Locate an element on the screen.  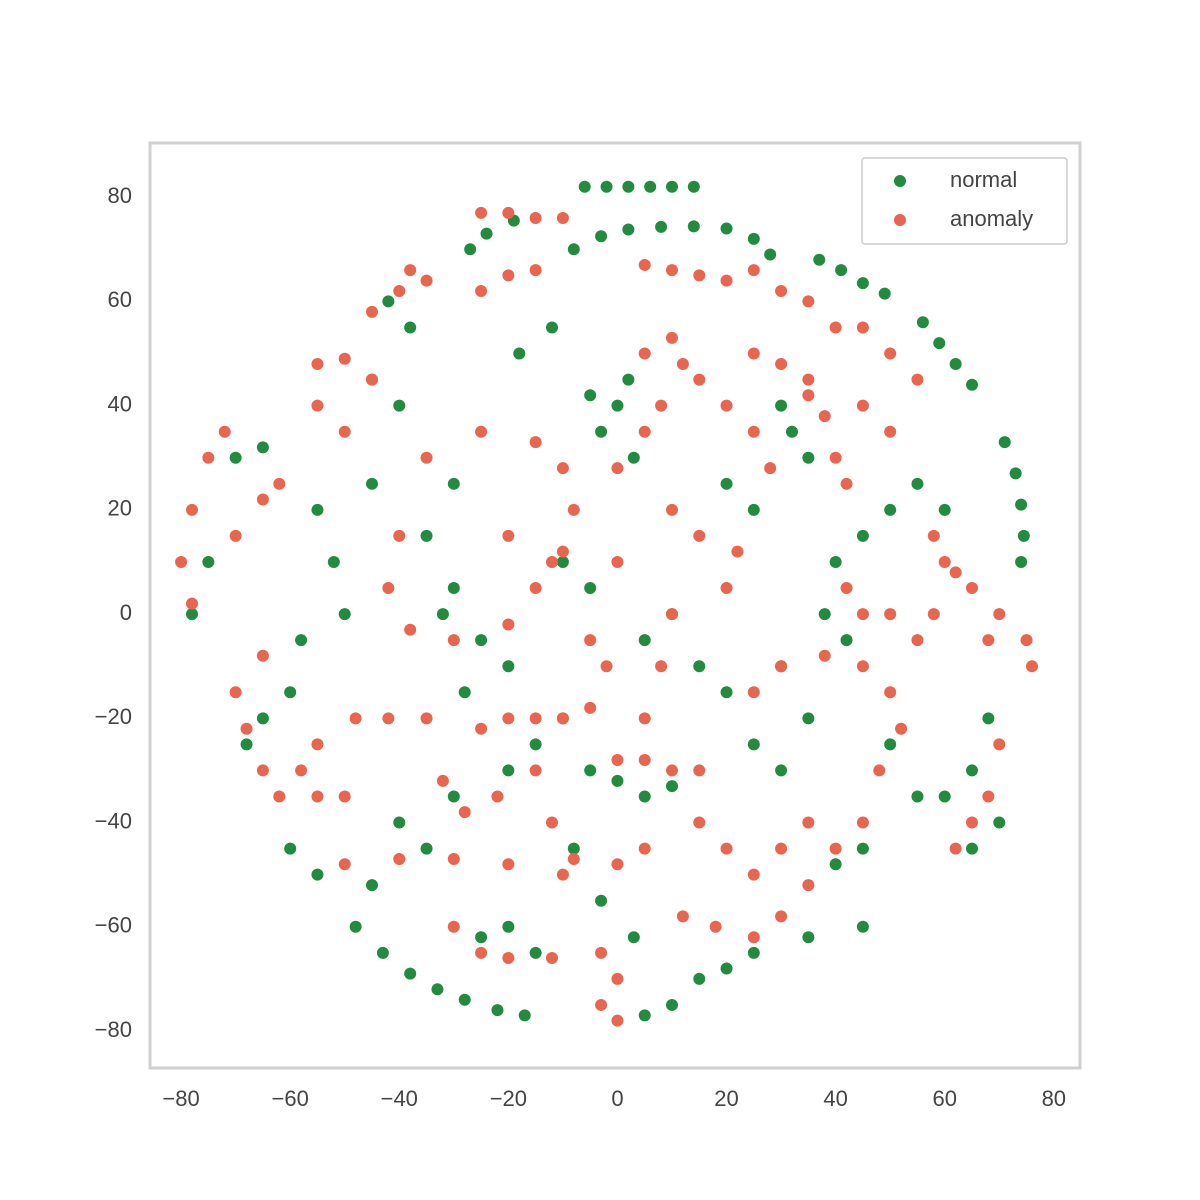
y-tick-label: 60 is located at coordinates (120, 299).